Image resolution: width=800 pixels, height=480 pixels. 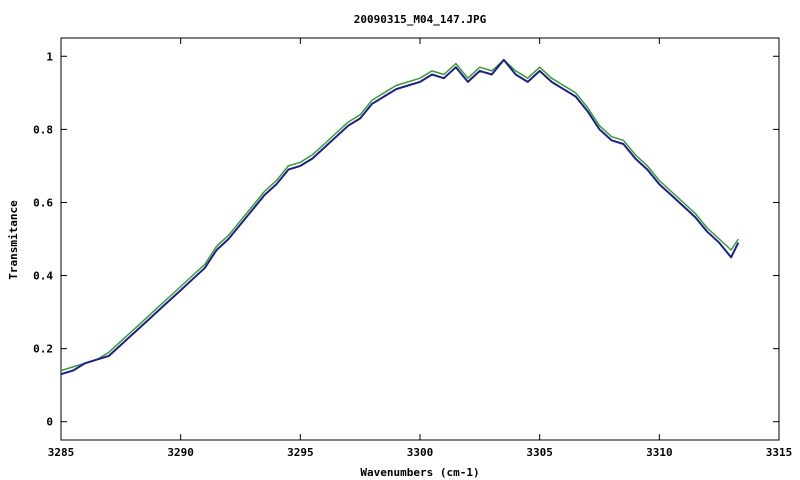 What do you see at coordinates (420, 19) in the screenshot?
I see `chart-title: 20090315_M04_147.JPG` at bounding box center [420, 19].